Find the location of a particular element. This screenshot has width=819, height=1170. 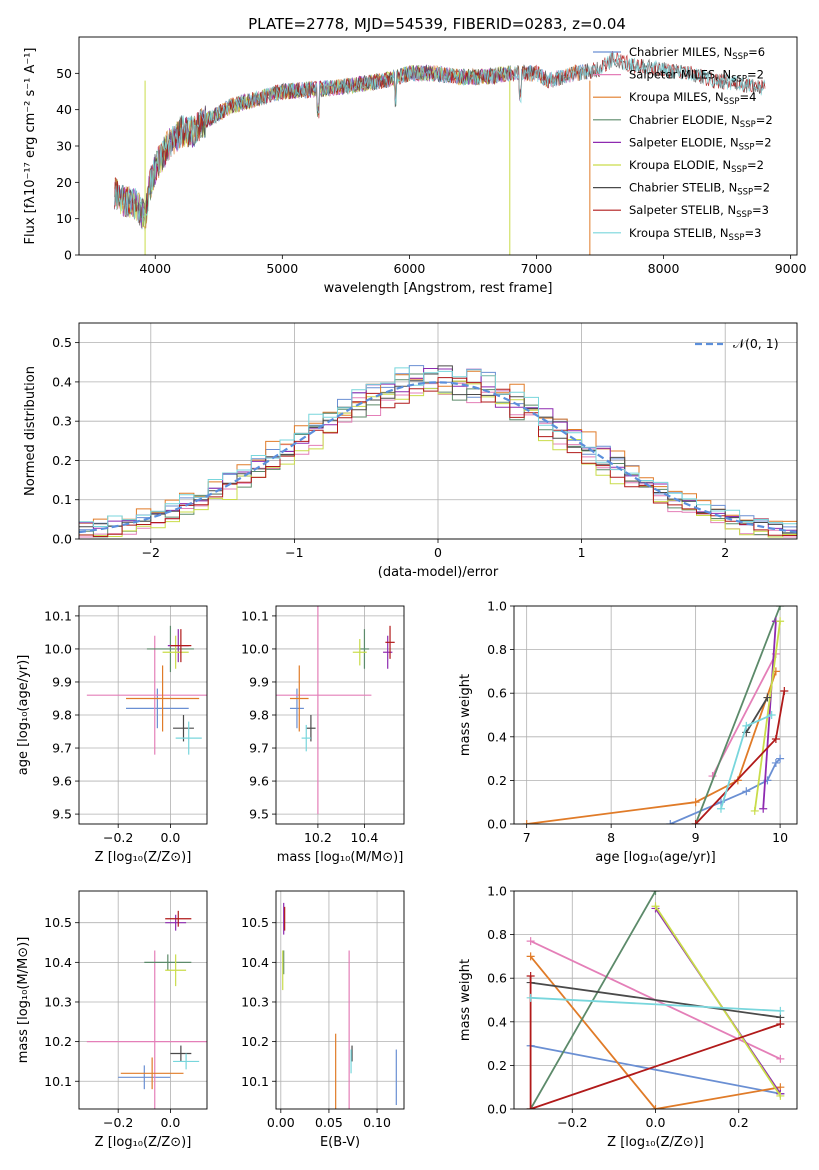

x-tick-label: 0 is located at coordinates (438, 552).